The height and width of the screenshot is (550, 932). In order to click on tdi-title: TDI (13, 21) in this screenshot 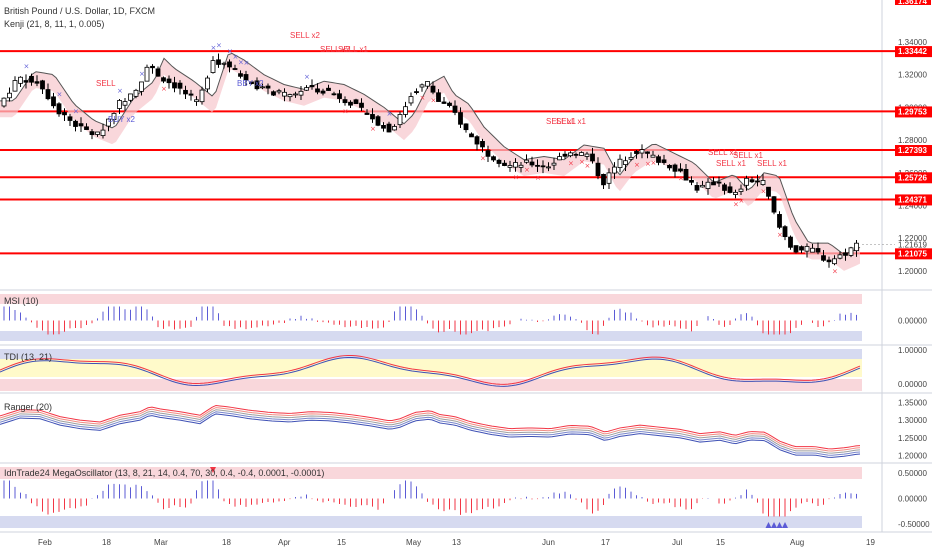, I will do `click(28, 357)`.